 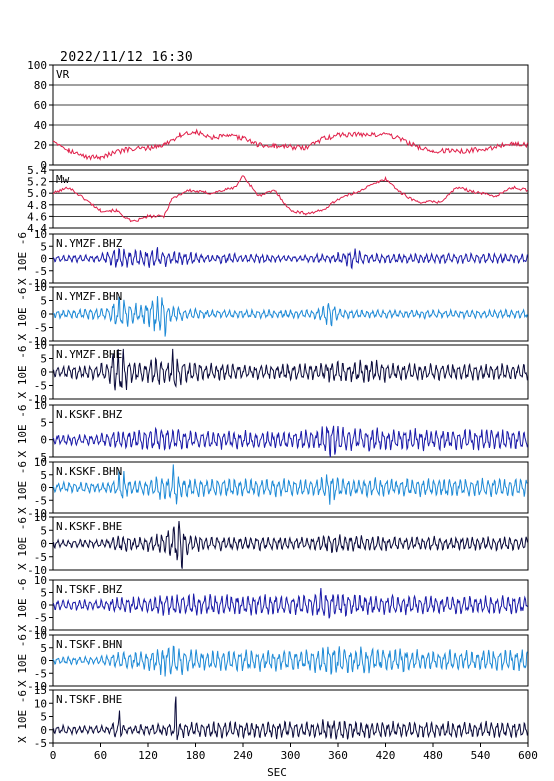 What do you see at coordinates (100, 755) in the screenshot?
I see `x-tick-label: 60` at bounding box center [100, 755].